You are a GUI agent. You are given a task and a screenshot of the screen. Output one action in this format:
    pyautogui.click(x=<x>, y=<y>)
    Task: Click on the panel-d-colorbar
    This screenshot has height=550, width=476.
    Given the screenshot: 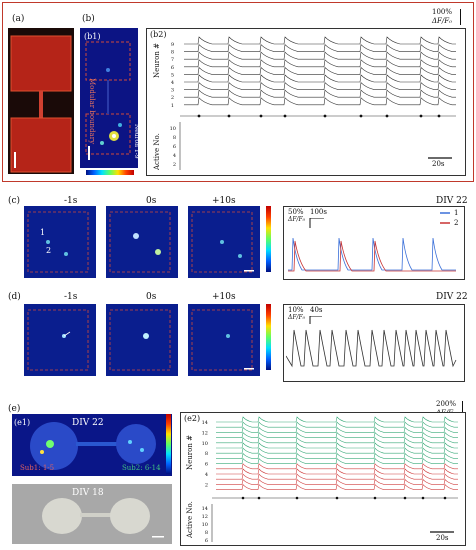 What is the action you would take?
    pyautogui.click(x=268, y=337)
    